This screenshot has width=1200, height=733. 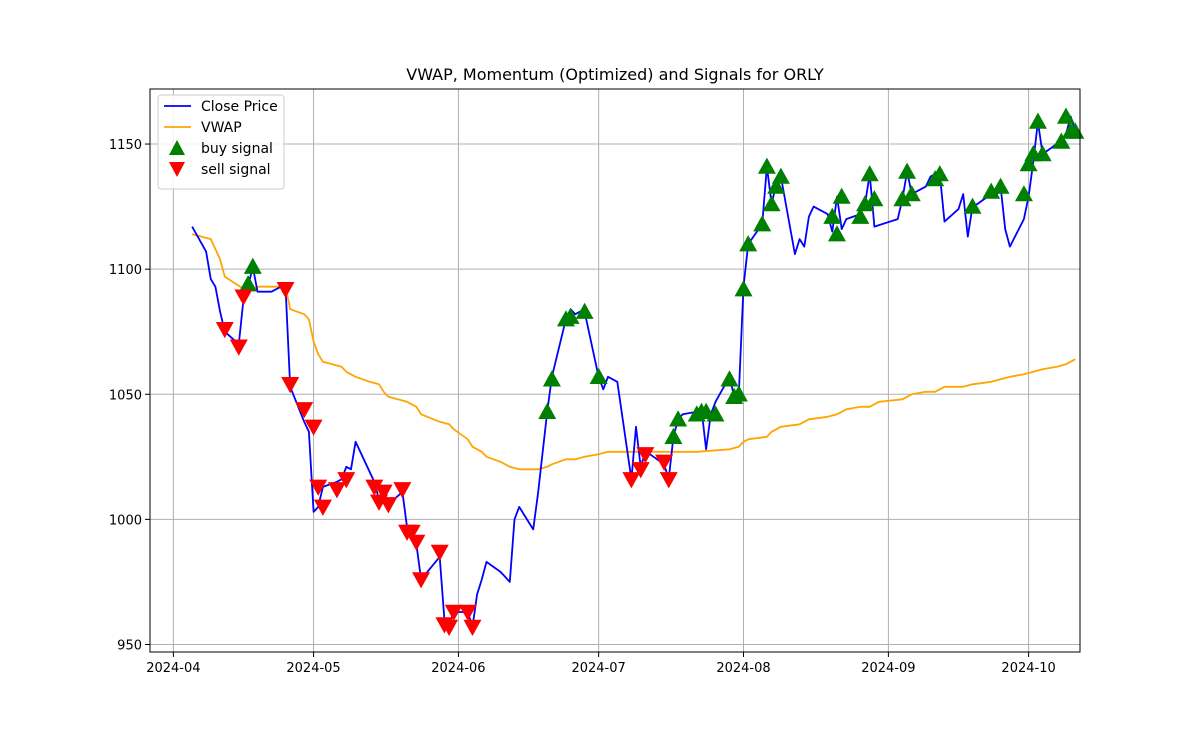 I want to click on legend-label: buy signal, so click(x=237, y=149).